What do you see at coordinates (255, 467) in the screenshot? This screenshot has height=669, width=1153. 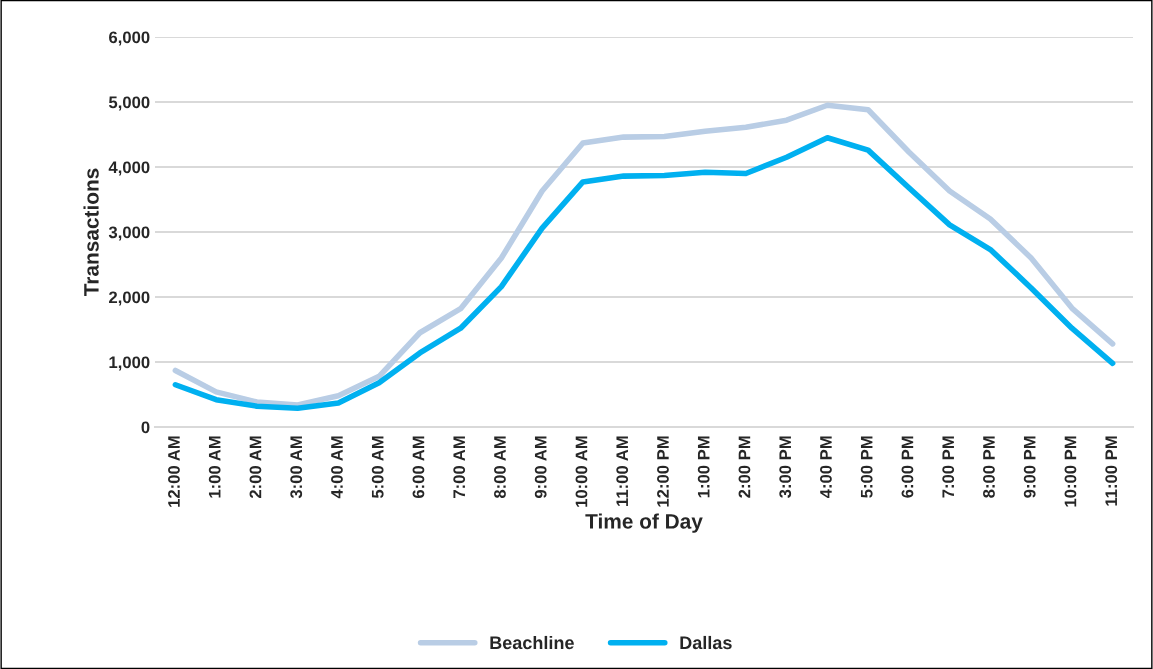 I see `x-tick-label: 2:00 AM` at bounding box center [255, 467].